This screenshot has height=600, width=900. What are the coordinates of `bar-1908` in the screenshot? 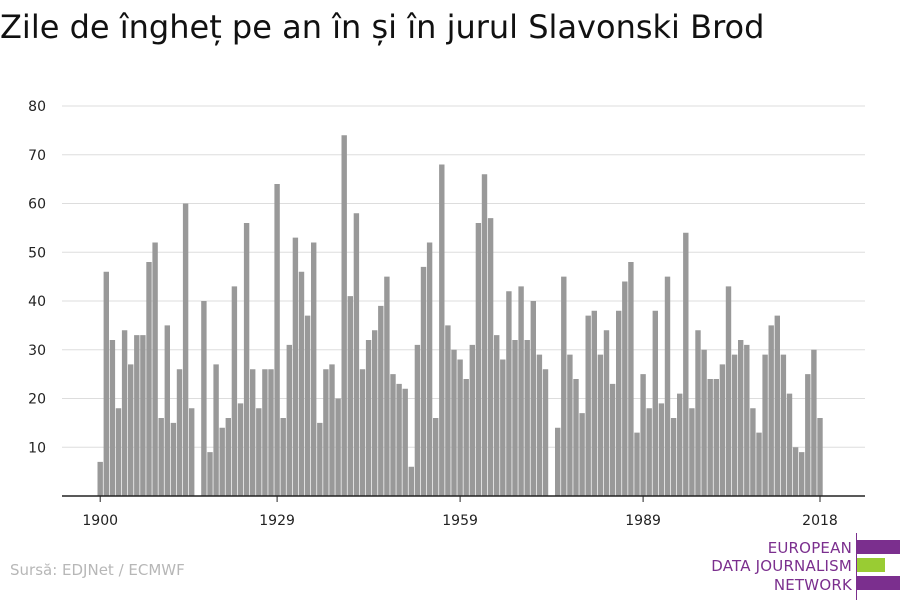 It's located at (149, 379).